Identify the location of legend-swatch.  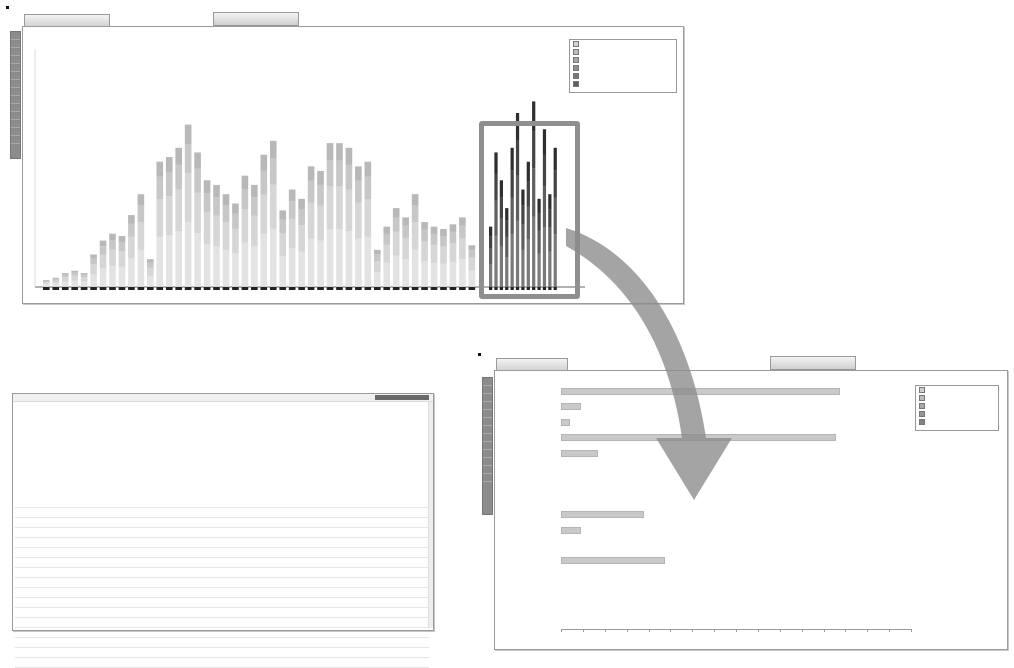
(576, 44).